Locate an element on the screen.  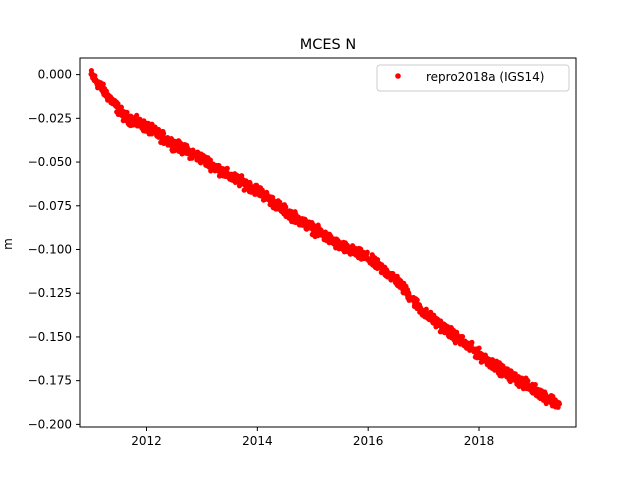
y-axis-label: m is located at coordinates (8, 244).